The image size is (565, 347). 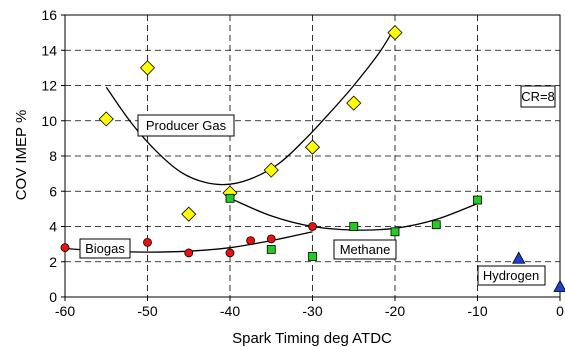 What do you see at coordinates (49, 121) in the screenshot?
I see `y-tick-label: 10` at bounding box center [49, 121].